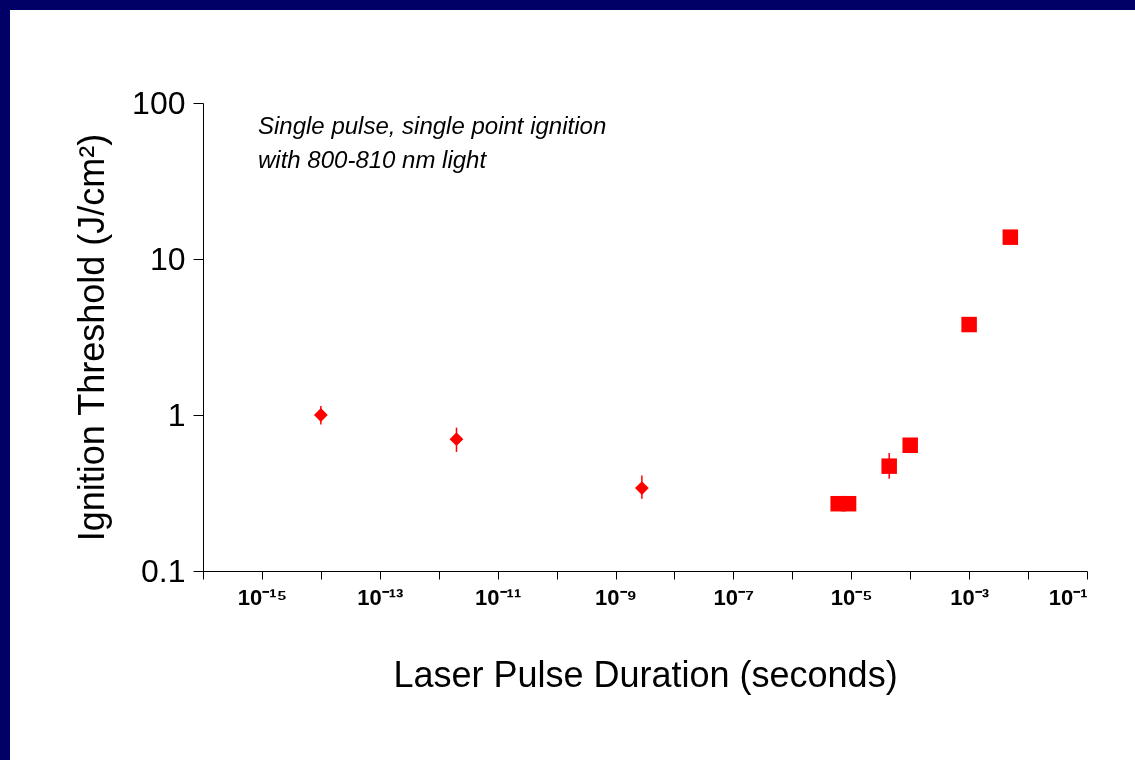 This screenshot has width=1135, height=760. I want to click on y-tick-label: 0.1, so click(163, 570).